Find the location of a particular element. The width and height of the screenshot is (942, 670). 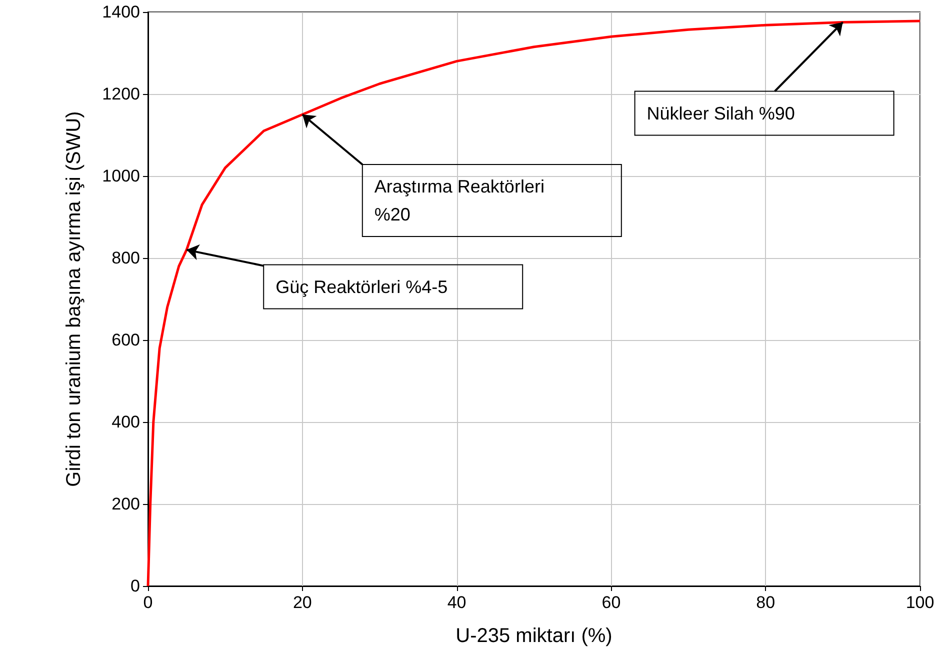

x-tick-label: 100 is located at coordinates (920, 602).